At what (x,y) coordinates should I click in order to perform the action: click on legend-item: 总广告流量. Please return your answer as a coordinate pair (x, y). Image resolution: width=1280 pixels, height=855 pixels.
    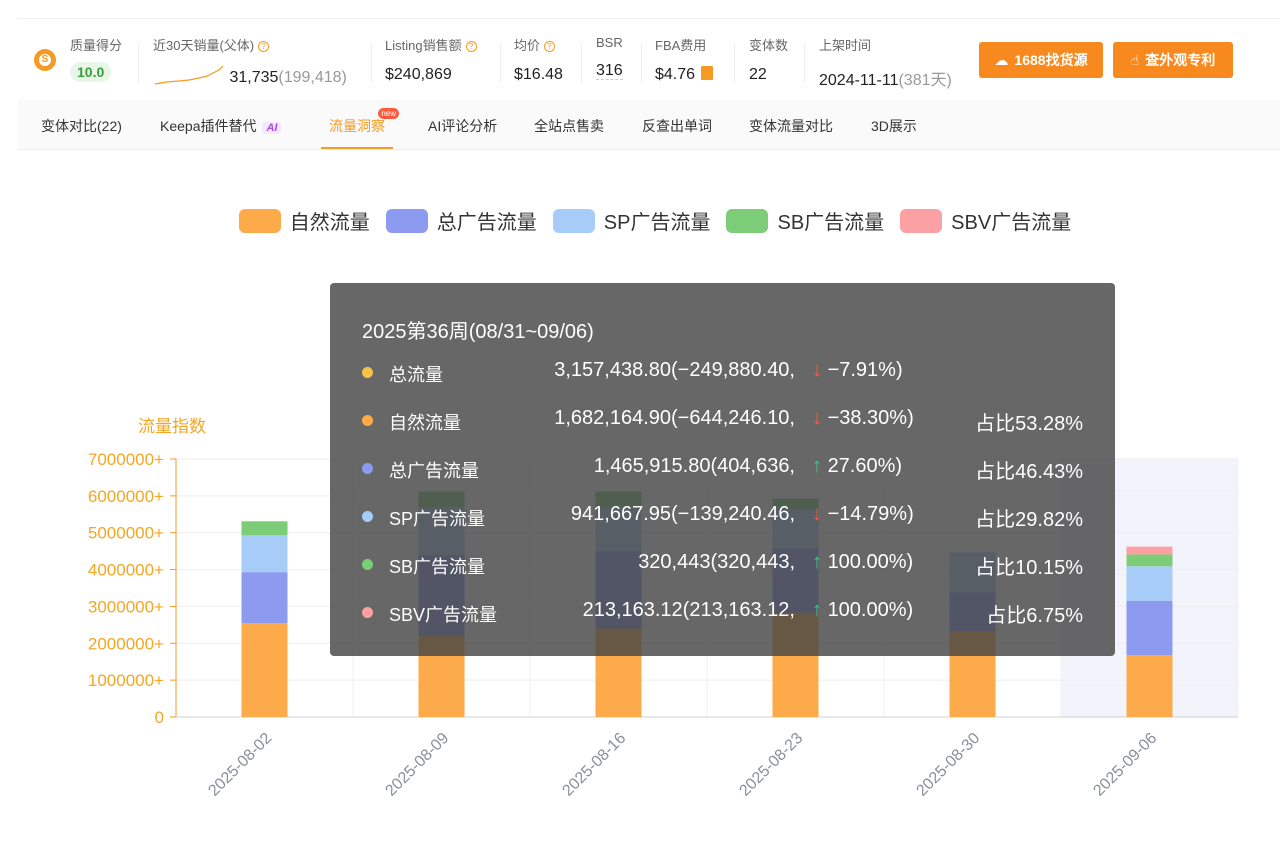
    Looking at the image, I should click on (461, 220).